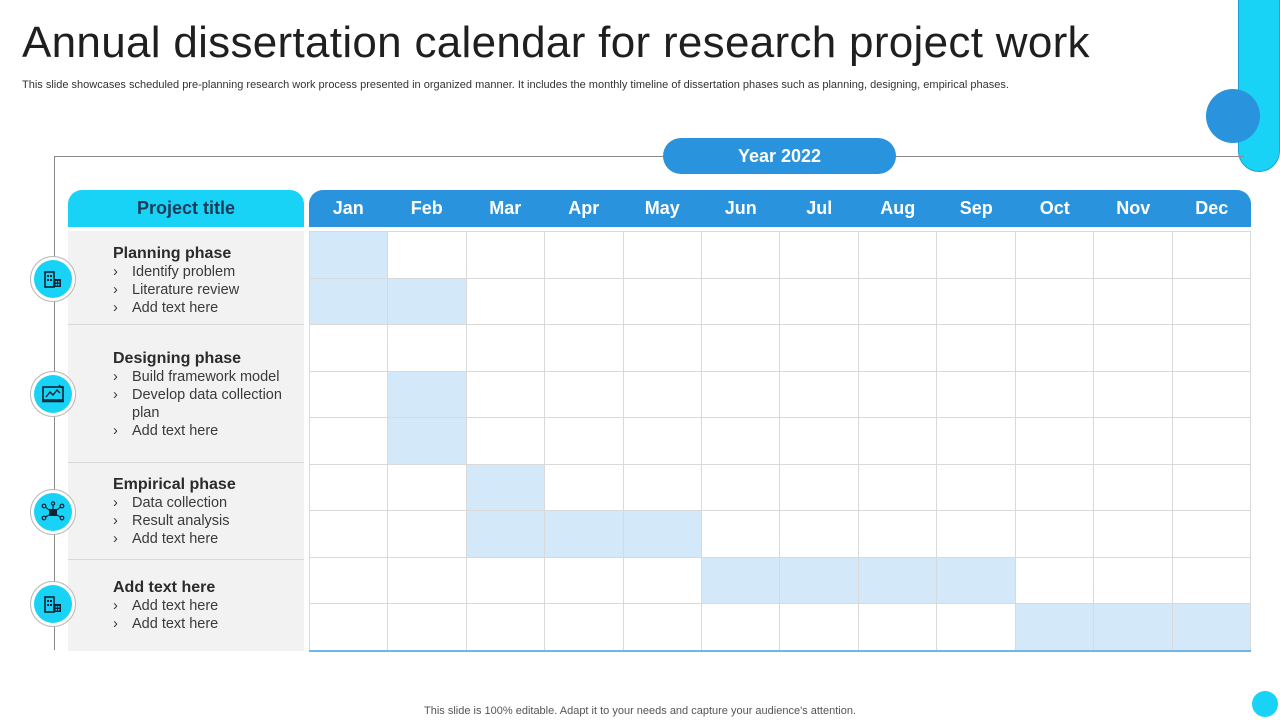 This screenshot has height=720, width=1280. What do you see at coordinates (740, 208) in the screenshot?
I see `month-label-jun: Jun` at bounding box center [740, 208].